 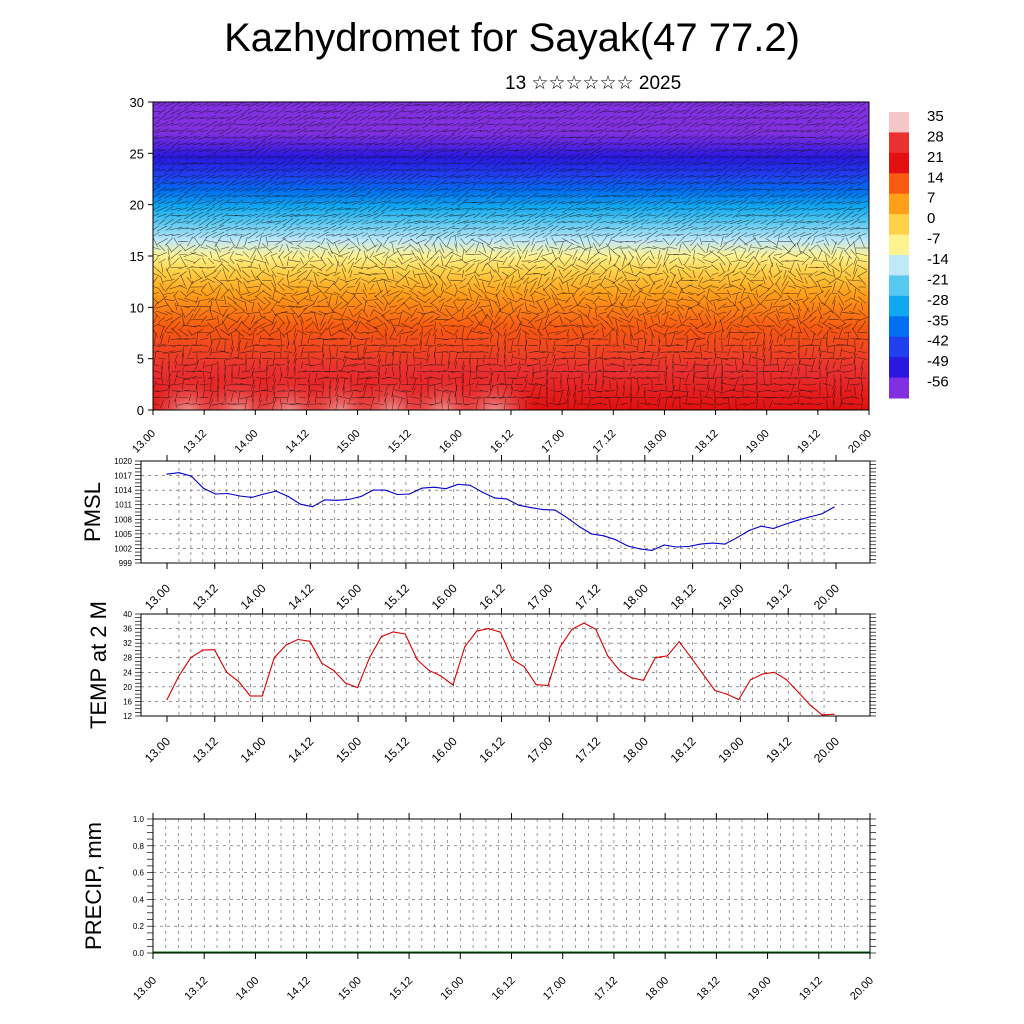 What do you see at coordinates (730, 749) in the screenshot?
I see `x-tick-label: 19.00` at bounding box center [730, 749].